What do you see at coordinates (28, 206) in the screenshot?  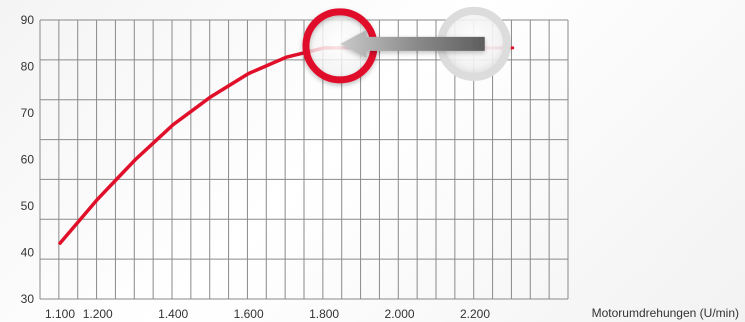 I see `y-tick-label: 50` at bounding box center [28, 206].